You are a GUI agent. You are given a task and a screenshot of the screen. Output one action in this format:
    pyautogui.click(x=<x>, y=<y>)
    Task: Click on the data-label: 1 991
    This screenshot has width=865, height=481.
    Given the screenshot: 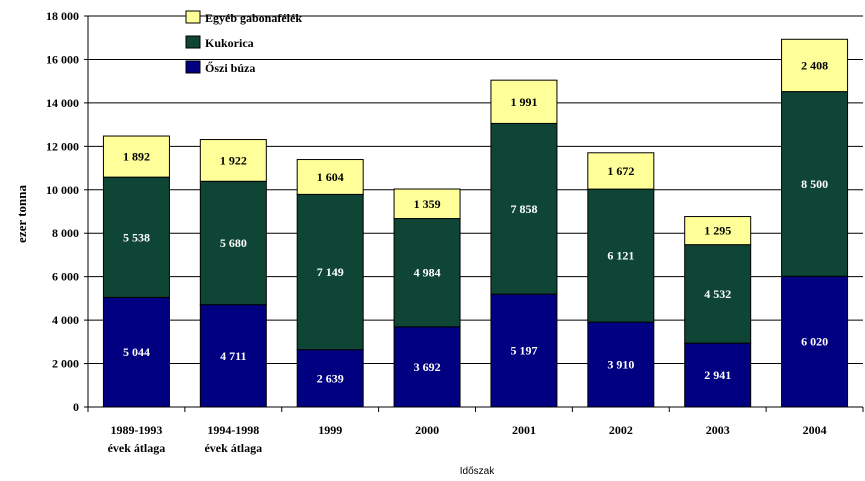 What is the action you would take?
    pyautogui.click(x=523, y=102)
    